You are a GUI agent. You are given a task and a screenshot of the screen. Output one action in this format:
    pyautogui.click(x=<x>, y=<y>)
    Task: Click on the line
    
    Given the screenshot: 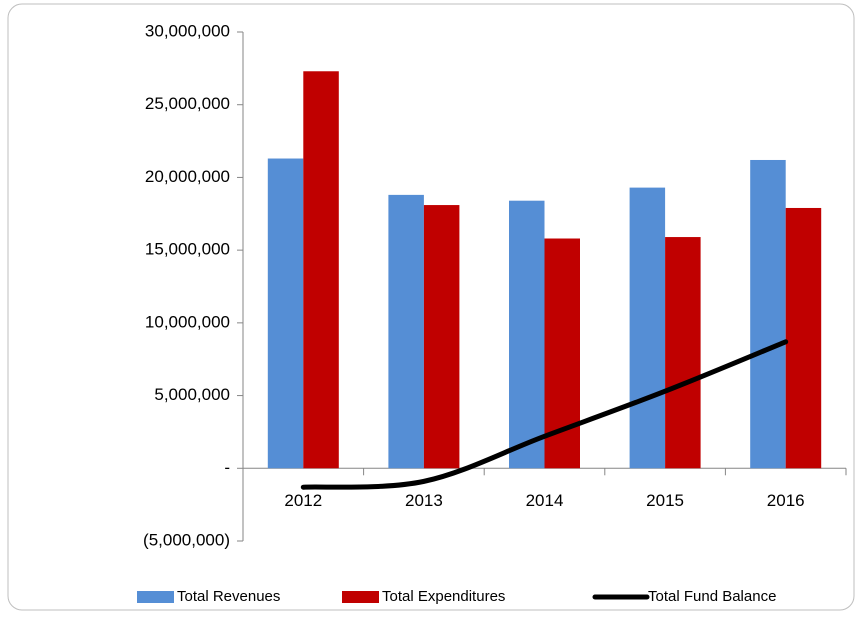 What is the action you would take?
    pyautogui.click(x=544, y=414)
    